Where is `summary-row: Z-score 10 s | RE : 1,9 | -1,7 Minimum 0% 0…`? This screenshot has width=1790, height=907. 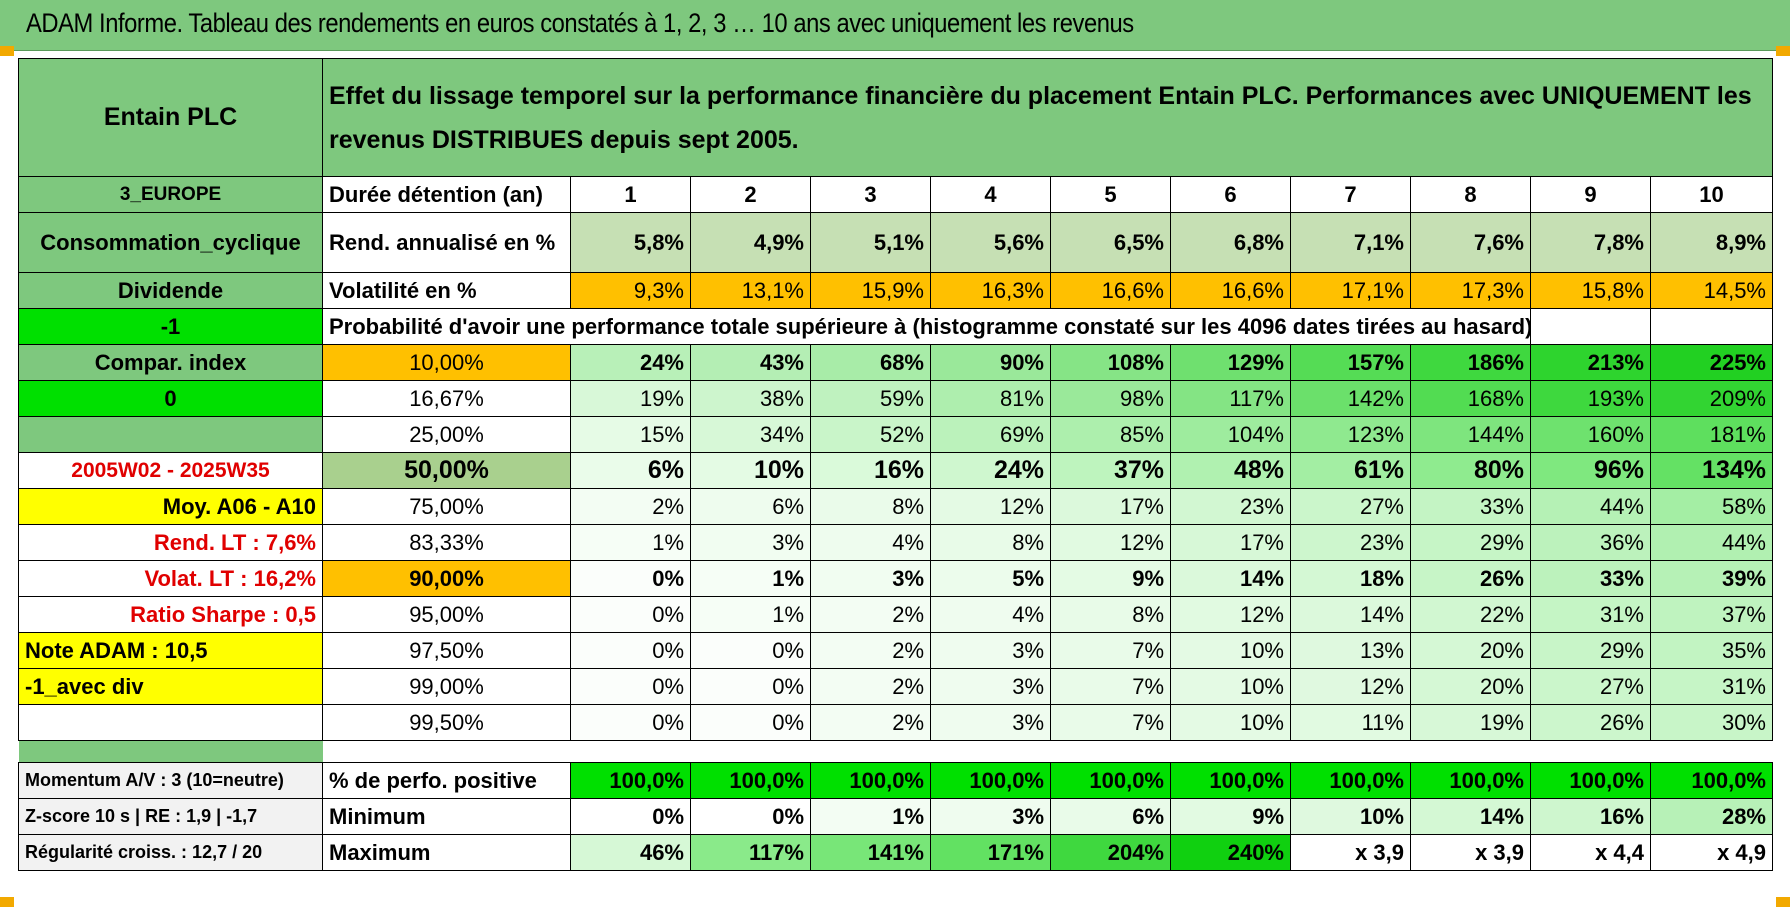 summary-row: Z-score 10 s | RE : 1,9 | -1,7 Minimum 0% 0… is located at coordinates (895, 816).